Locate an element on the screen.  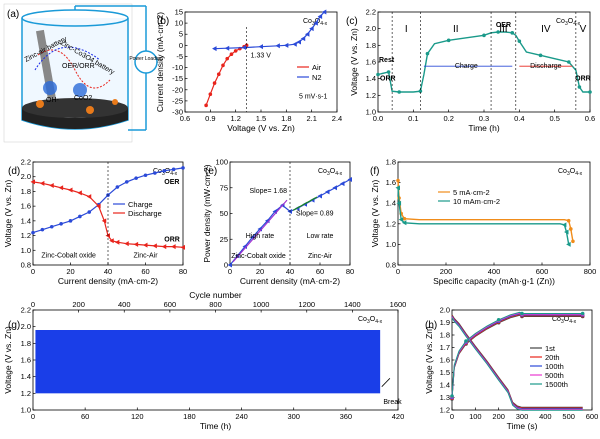
x-tick-label: 1.2 is located at coordinates (235, 118).